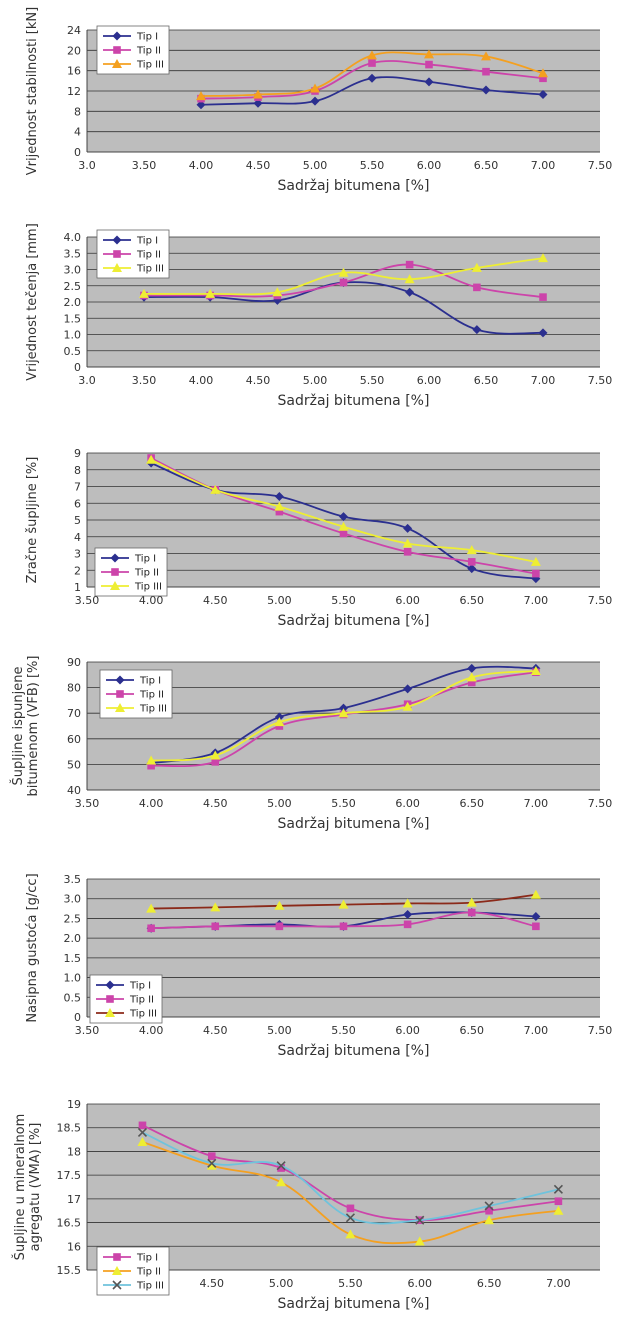 The width and height of the screenshot is (621, 1331). What do you see at coordinates (32, 91) in the screenshot?
I see `y-axis-label: Vrijednost stabilnosti [kN]` at bounding box center [32, 91].